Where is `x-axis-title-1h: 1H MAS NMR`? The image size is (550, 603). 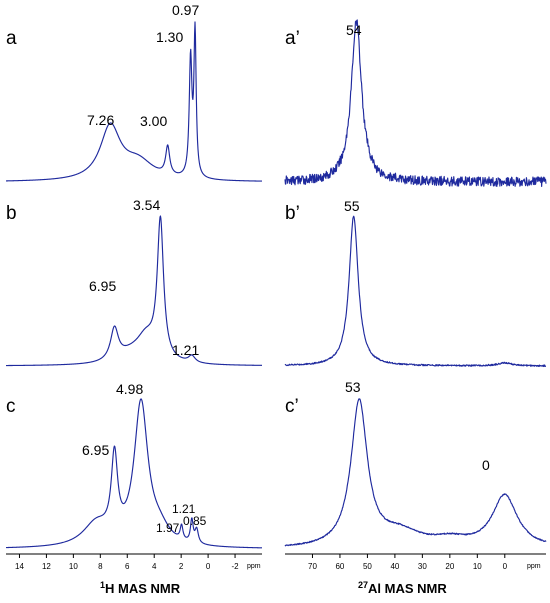
x-axis-title-1h: 1H MAS NMR is located at coordinates (140, 588).